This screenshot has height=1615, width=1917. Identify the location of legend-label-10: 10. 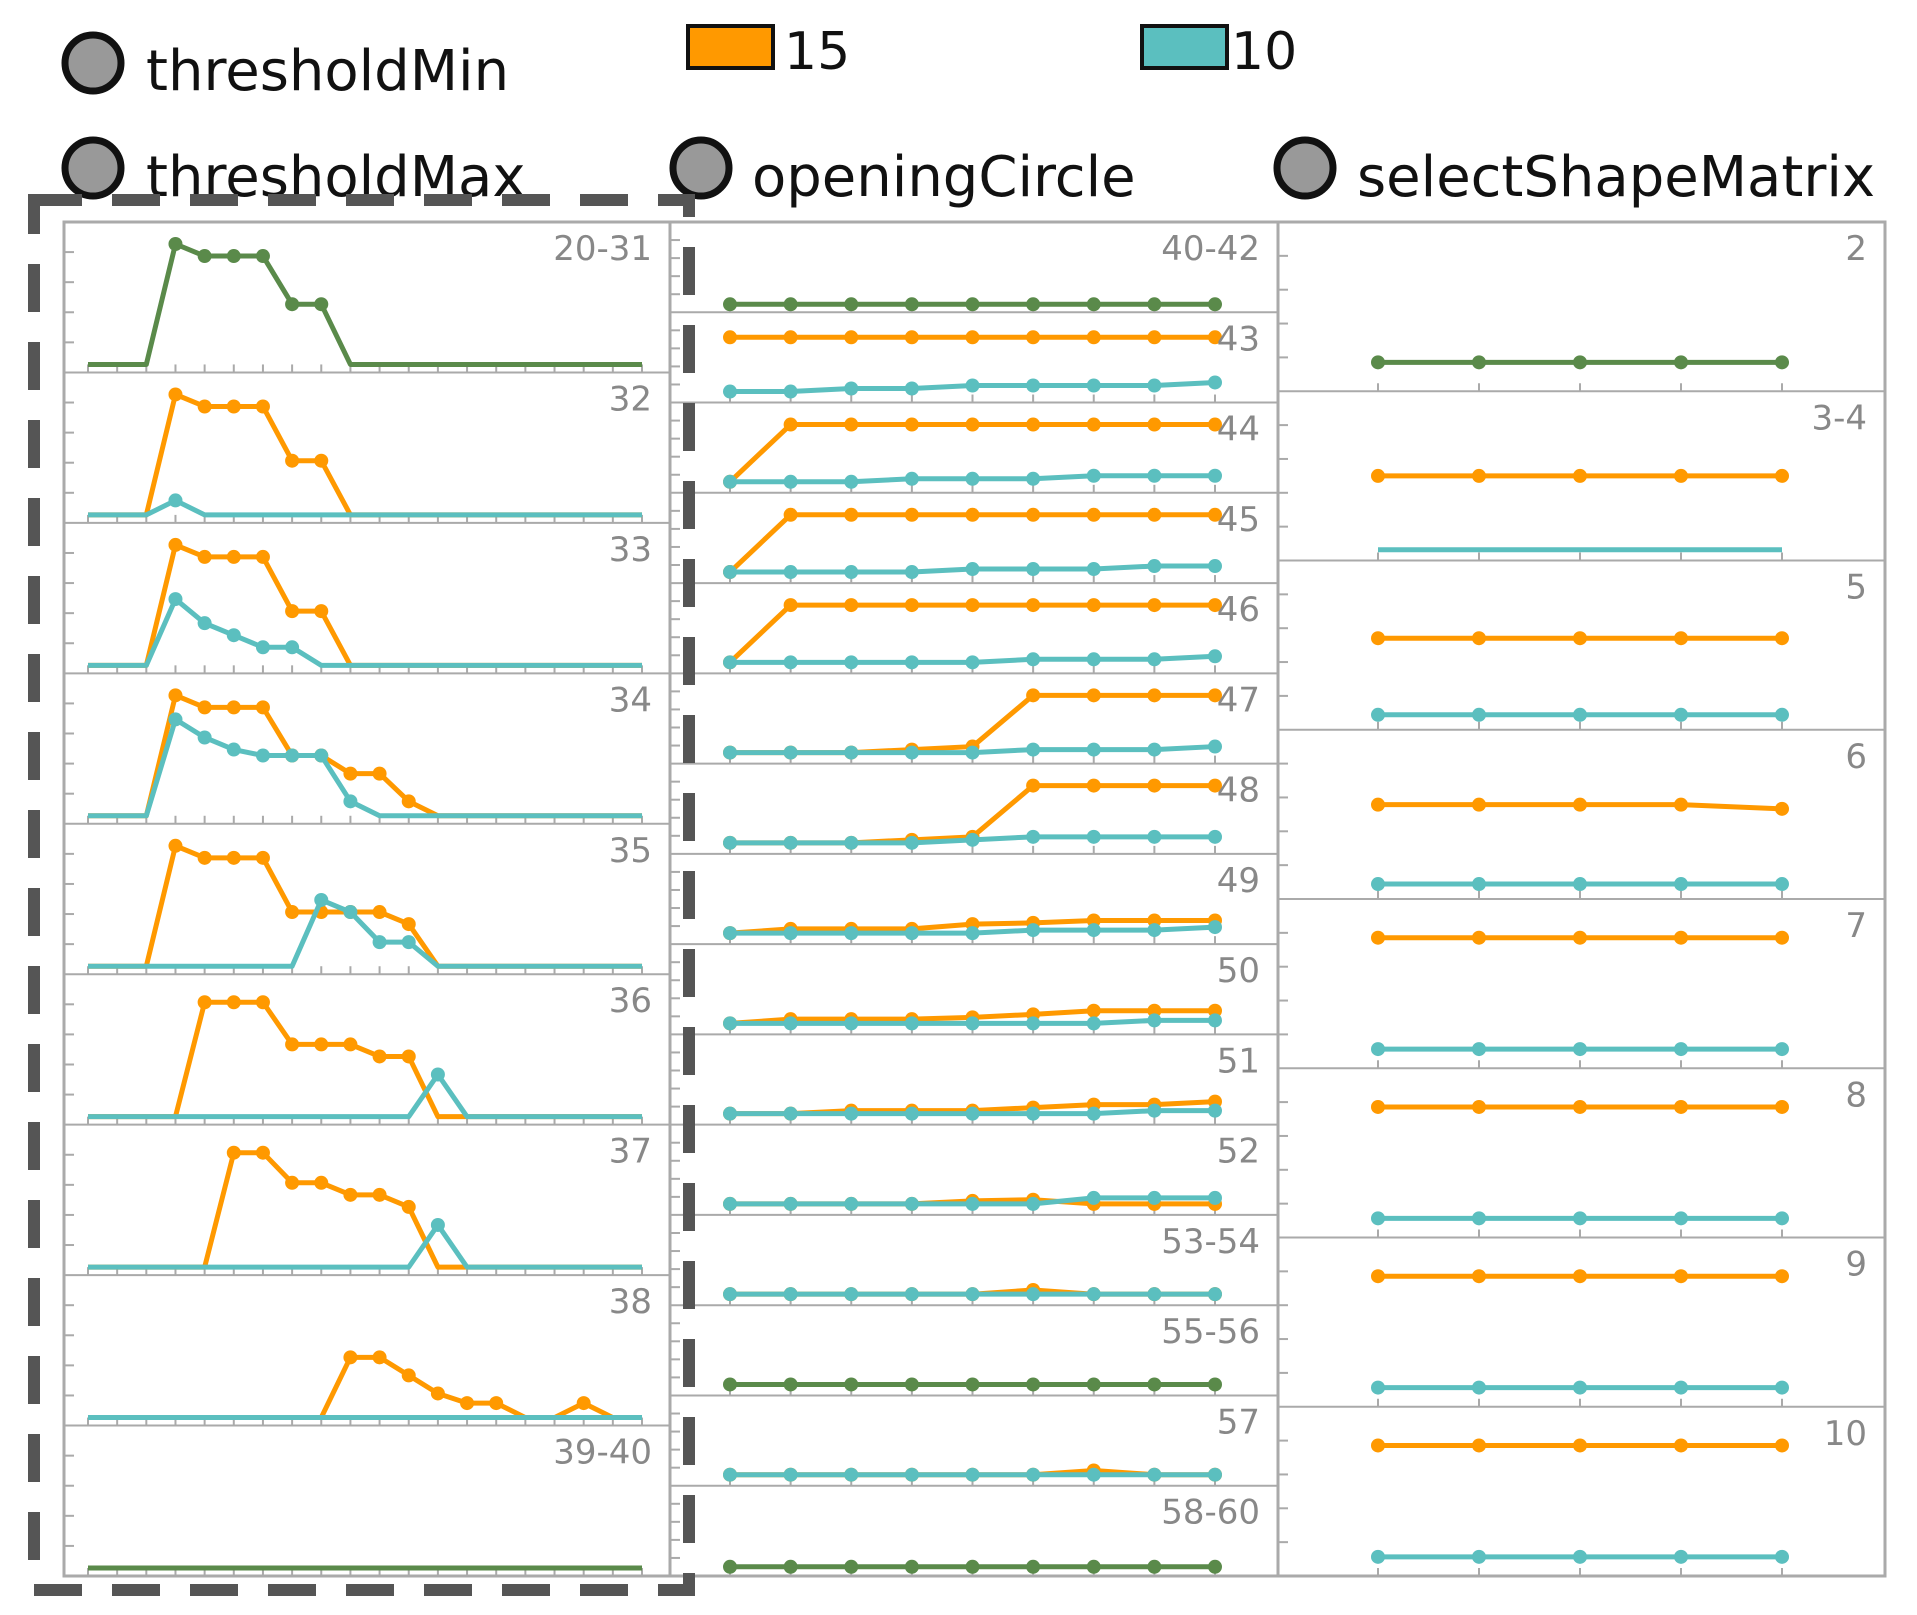
(1264, 52).